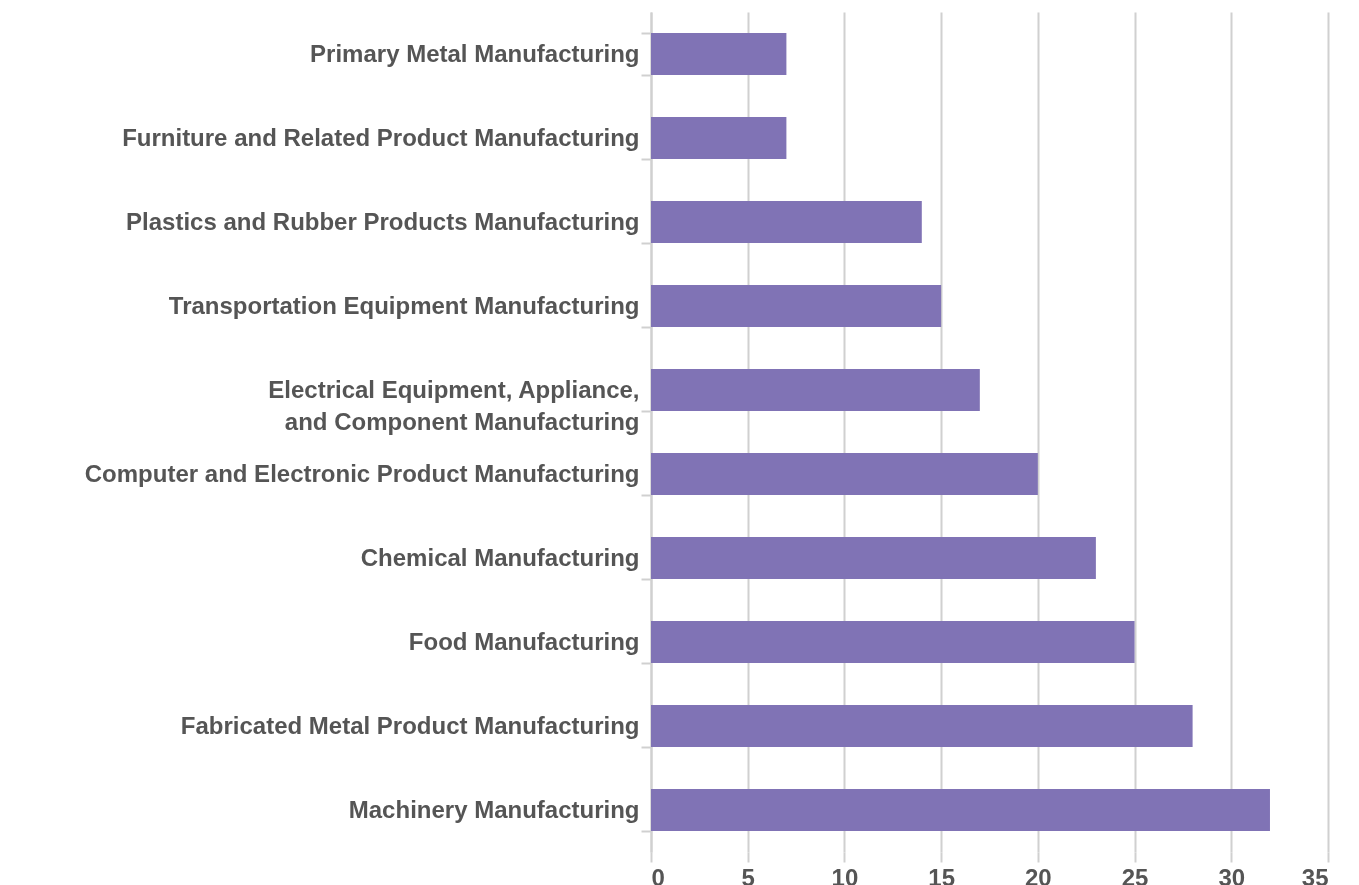 The height and width of the screenshot is (885, 1359). Describe the element at coordinates (658, 874) in the screenshot. I see `x-tick-label: 0` at that location.